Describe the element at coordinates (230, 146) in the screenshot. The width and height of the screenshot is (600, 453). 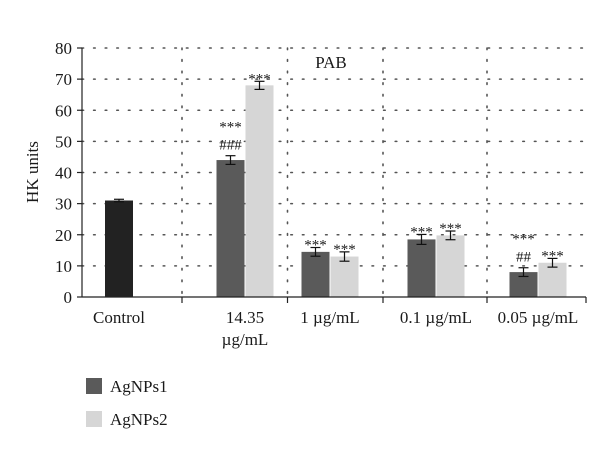
I see `significance-marker: ###` at that location.